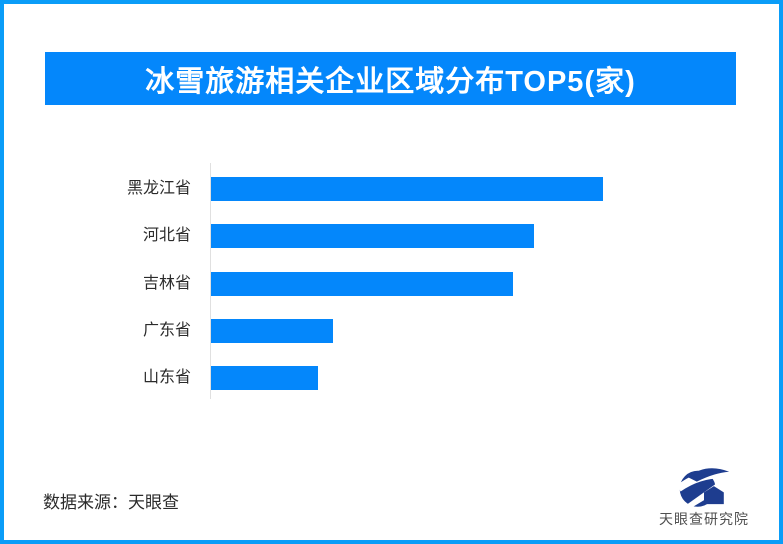 Image resolution: width=783 pixels, height=544 pixels. What do you see at coordinates (158, 188) in the screenshot?
I see `category-label: 黑龙江省` at bounding box center [158, 188].